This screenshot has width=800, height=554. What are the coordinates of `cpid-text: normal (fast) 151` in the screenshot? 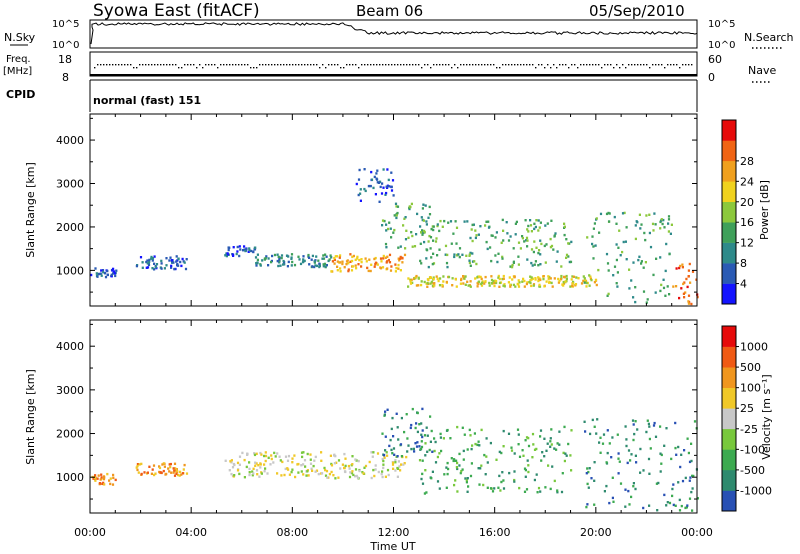 It's located at (147, 100).